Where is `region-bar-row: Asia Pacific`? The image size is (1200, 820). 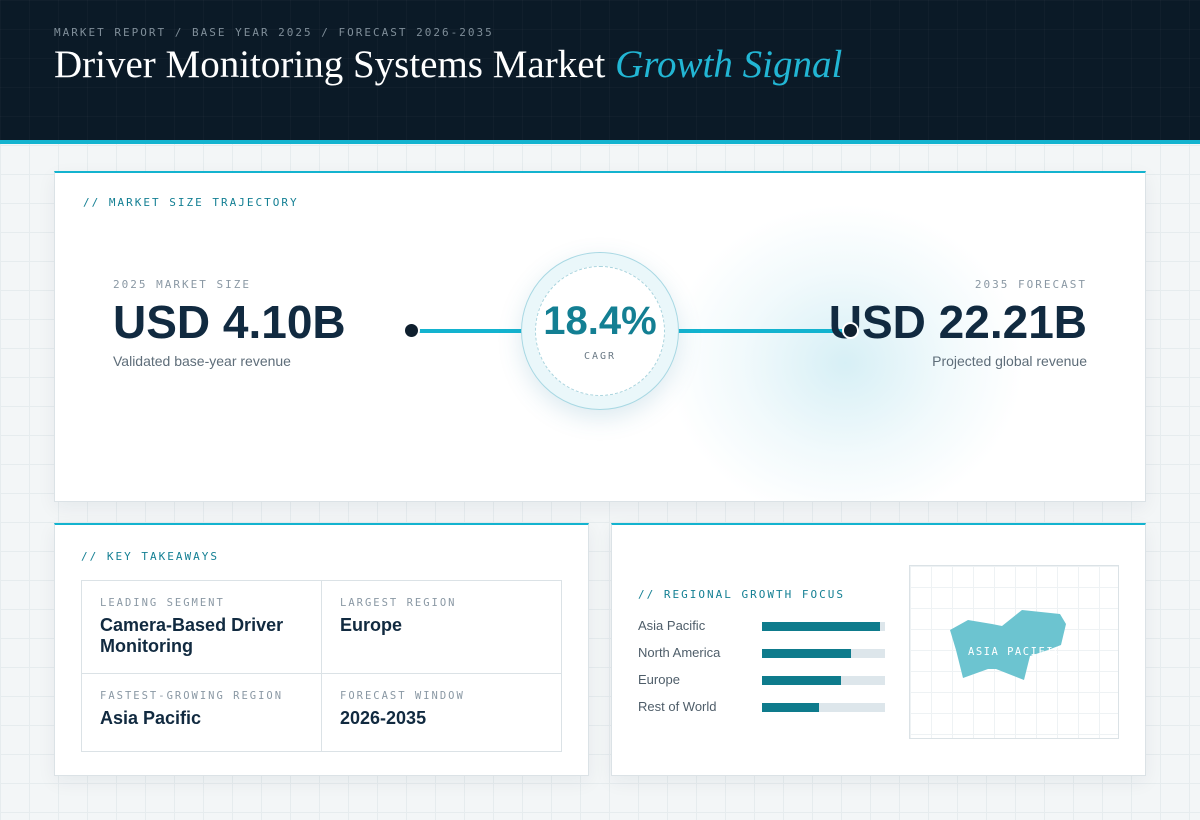 region-bar-row: Asia Pacific is located at coordinates (762, 625).